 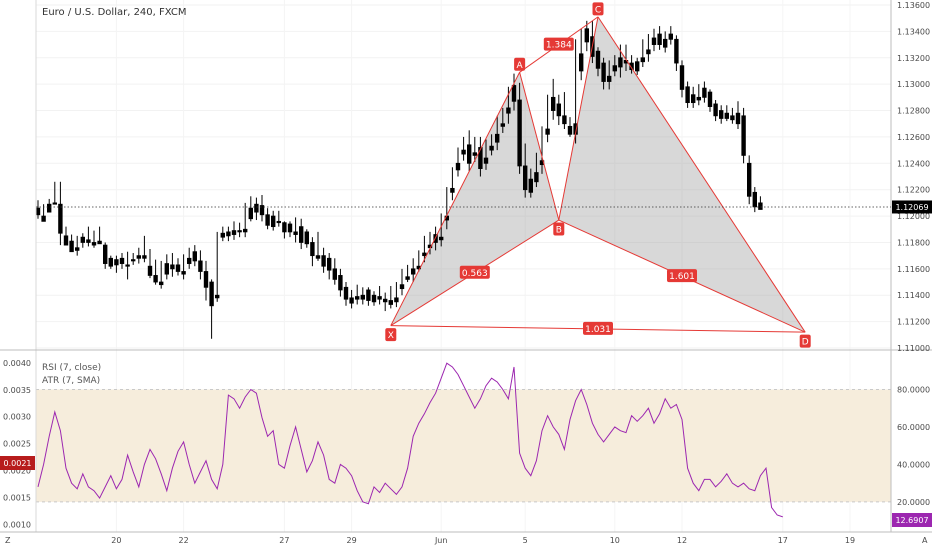 I want to click on pattern-point-d: D, so click(x=805, y=341).